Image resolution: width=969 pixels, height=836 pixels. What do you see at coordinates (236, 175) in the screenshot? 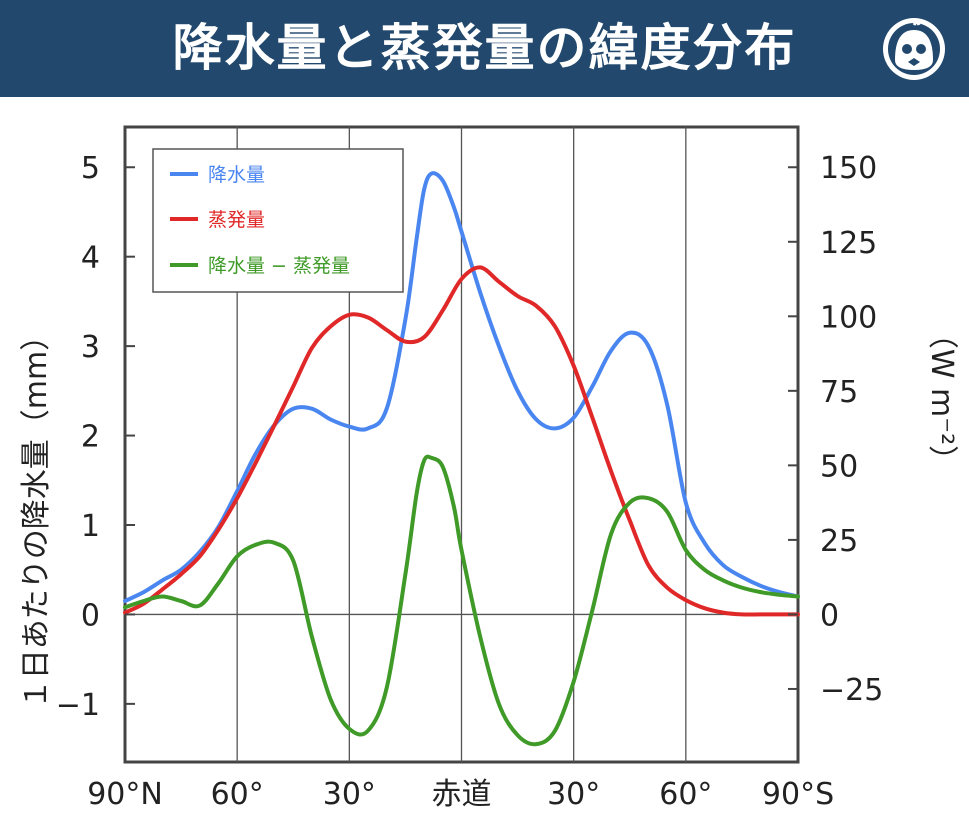
I see `legend-label-precipitation: 降水量` at bounding box center [236, 175].